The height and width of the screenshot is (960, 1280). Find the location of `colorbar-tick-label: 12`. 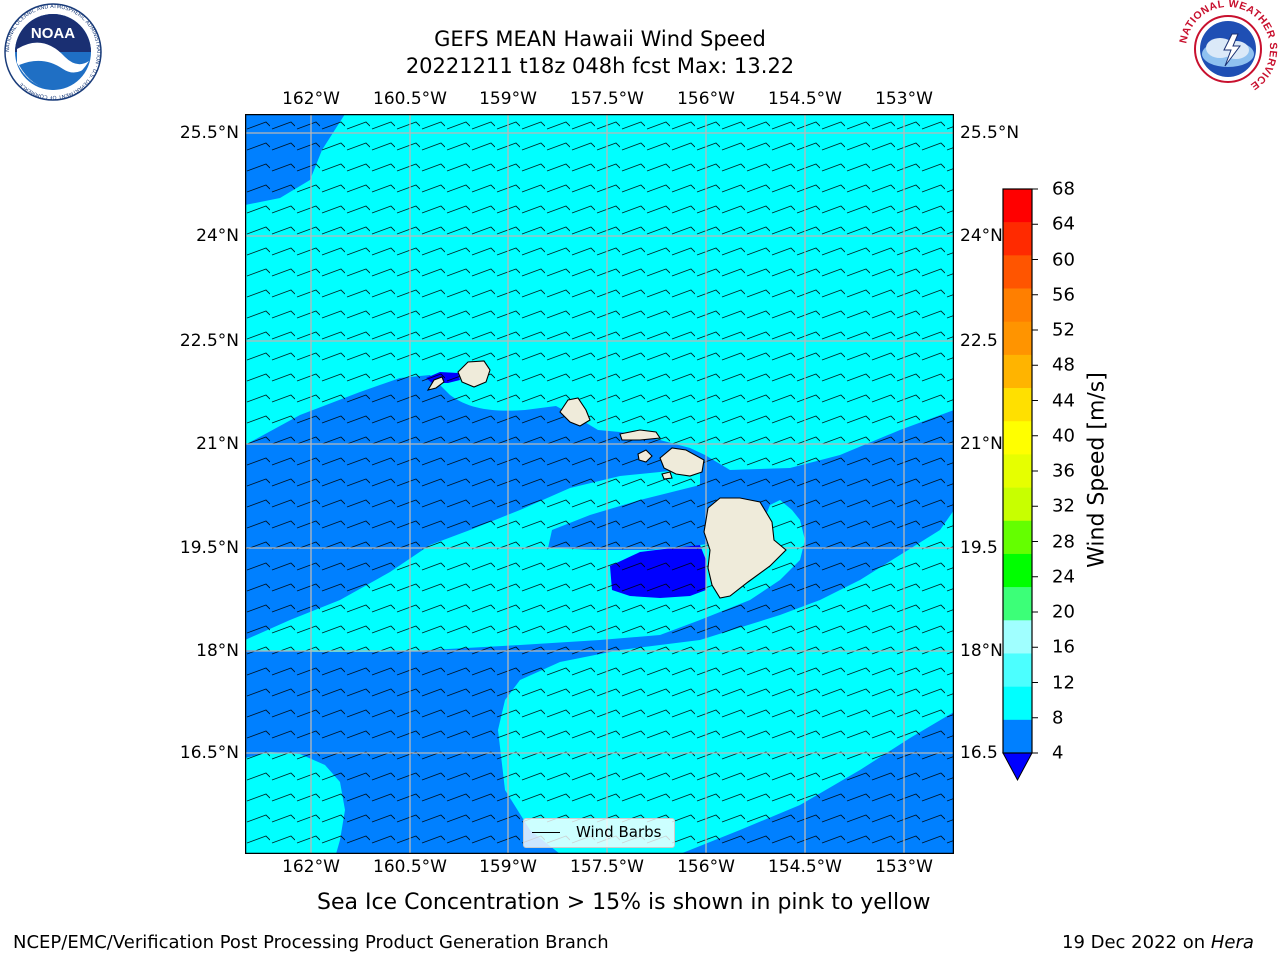

colorbar-tick-label: 12 is located at coordinates (1063, 682).